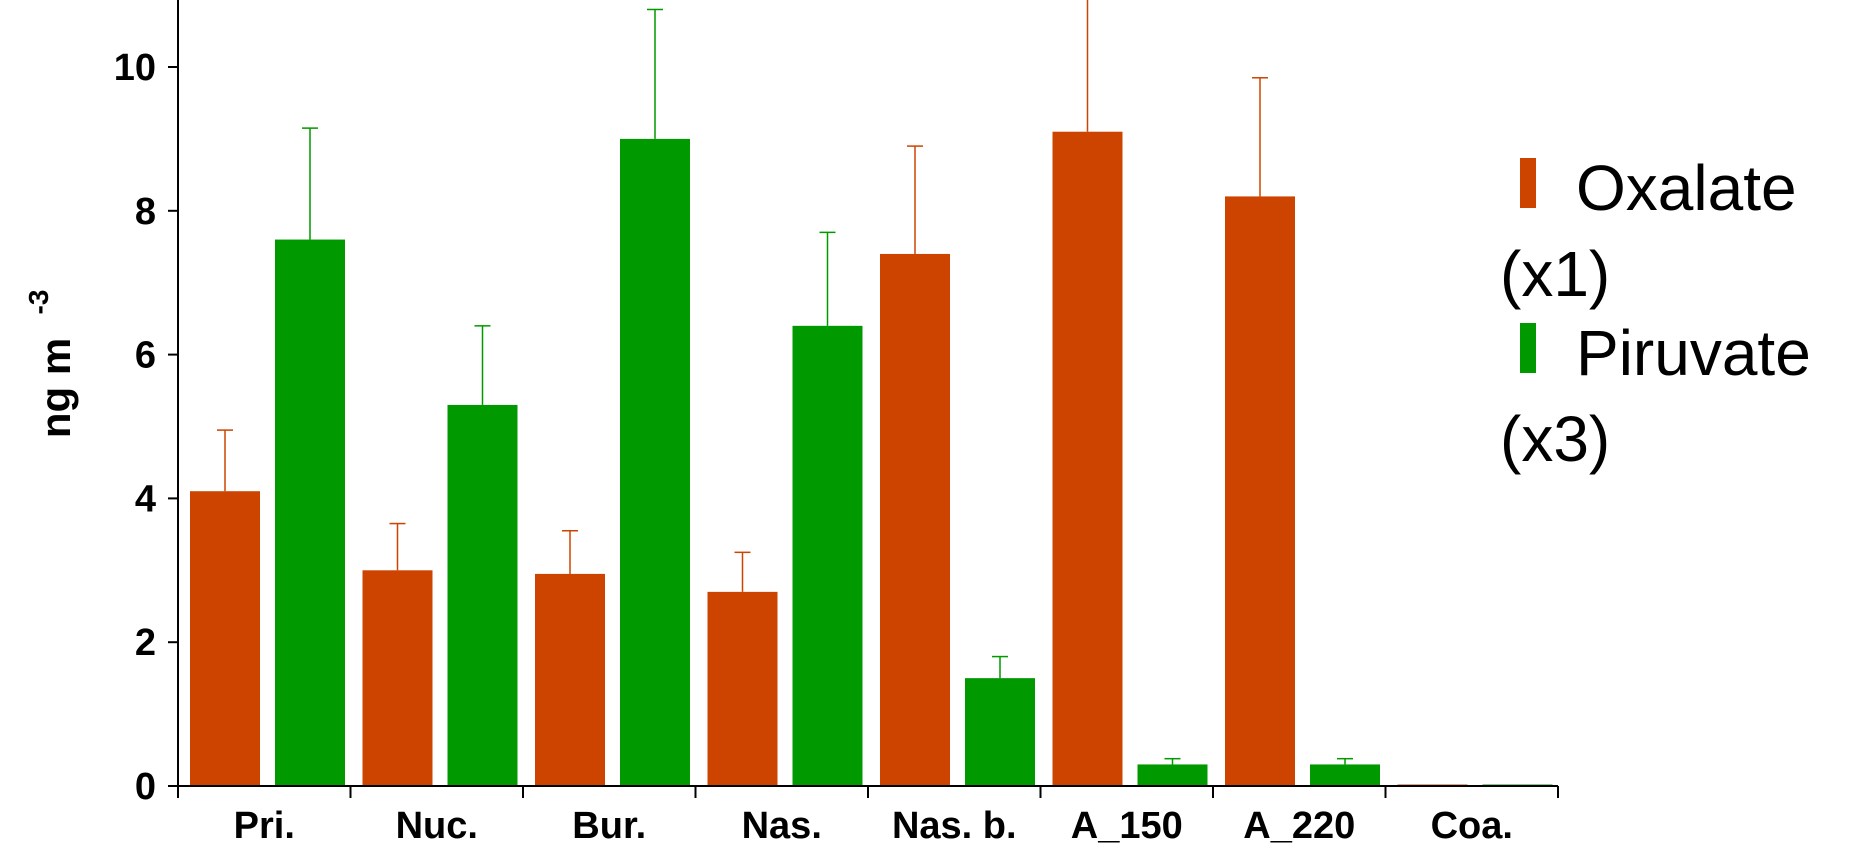  I want to click on legend-label-0-line2: (x1), so click(1555, 274).